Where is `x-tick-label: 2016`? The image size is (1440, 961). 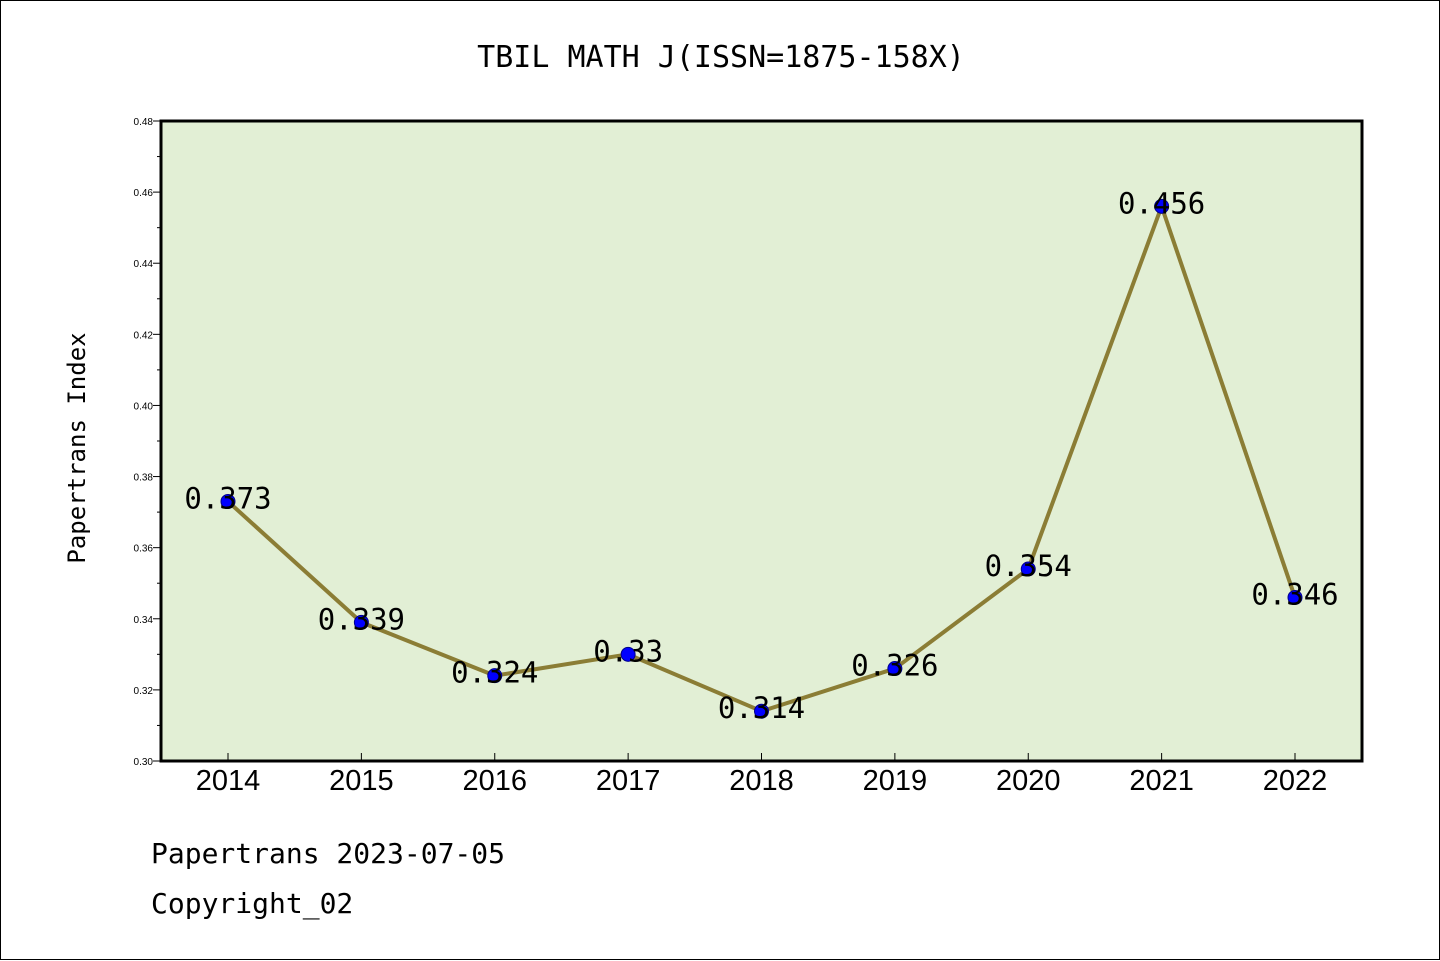
x-tick-label: 2016 is located at coordinates (494, 781).